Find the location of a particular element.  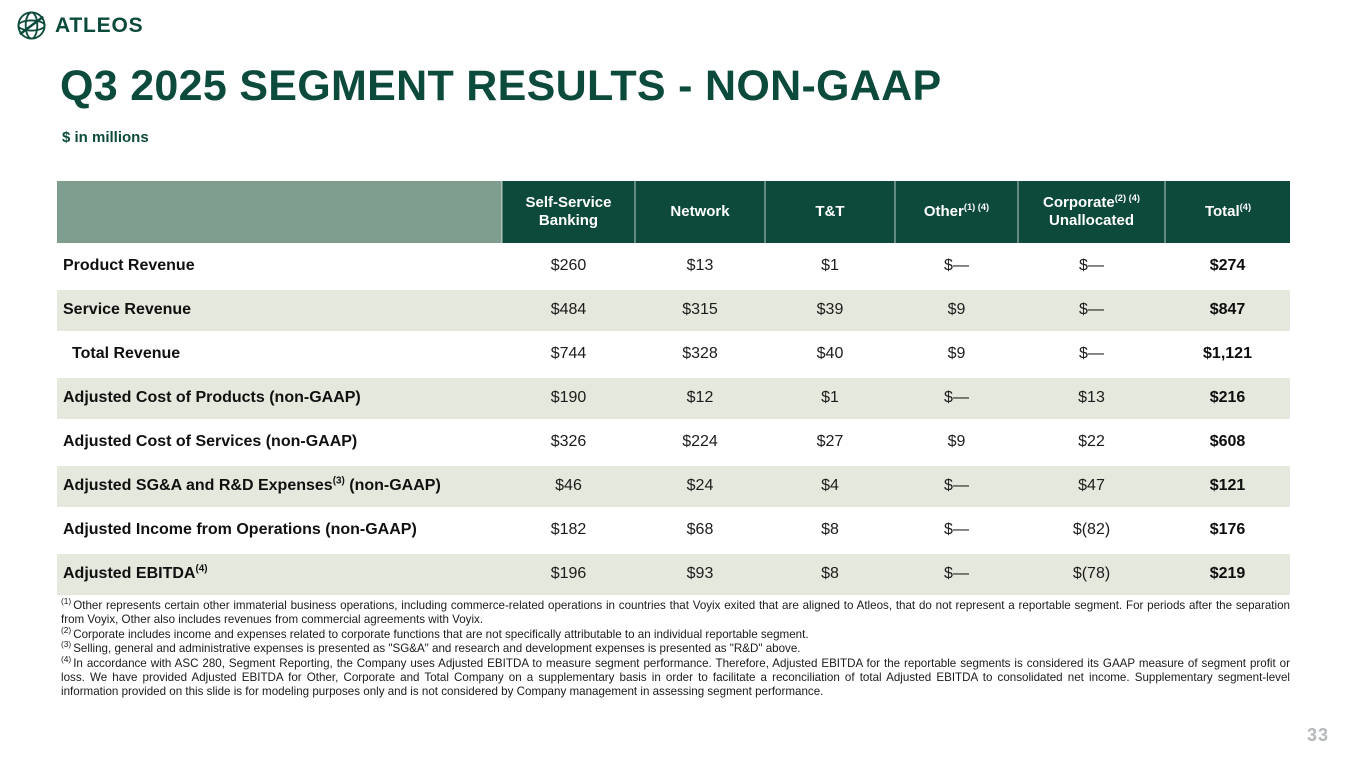

cell-value: $68 is located at coordinates (700, 530).